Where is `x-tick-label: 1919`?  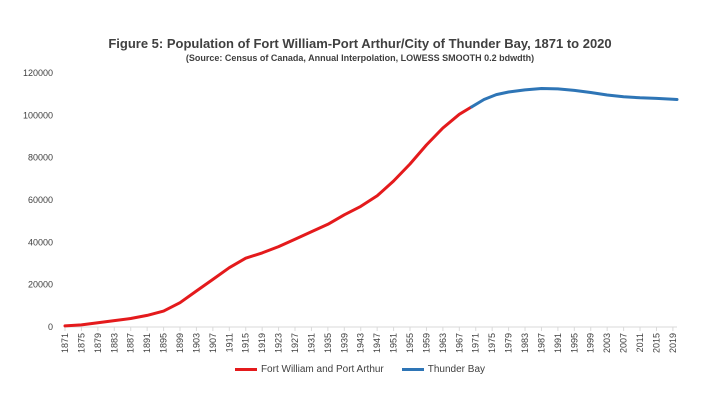
x-tick-label: 1919 is located at coordinates (262, 343).